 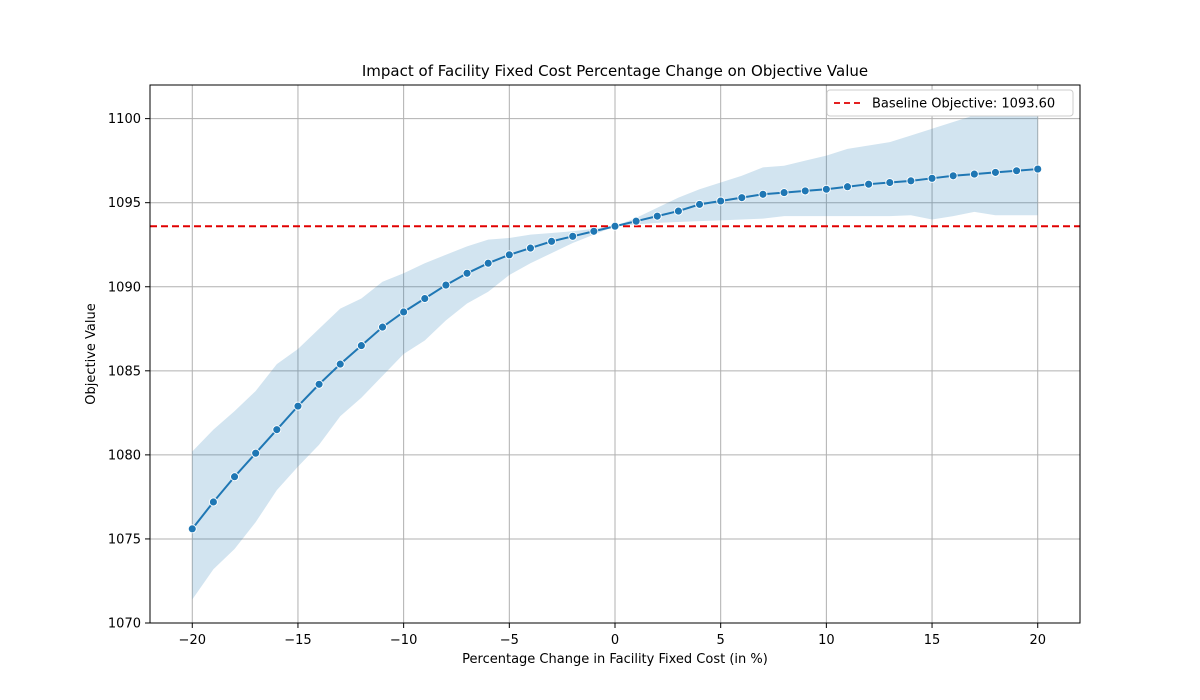 I want to click on y-tick-label: 1085, so click(x=124, y=371).